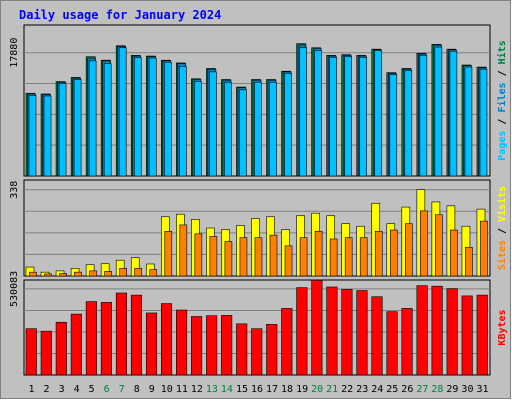  What do you see at coordinates (167, 389) in the screenshot?
I see `x-tick-label: 10` at bounding box center [167, 389].